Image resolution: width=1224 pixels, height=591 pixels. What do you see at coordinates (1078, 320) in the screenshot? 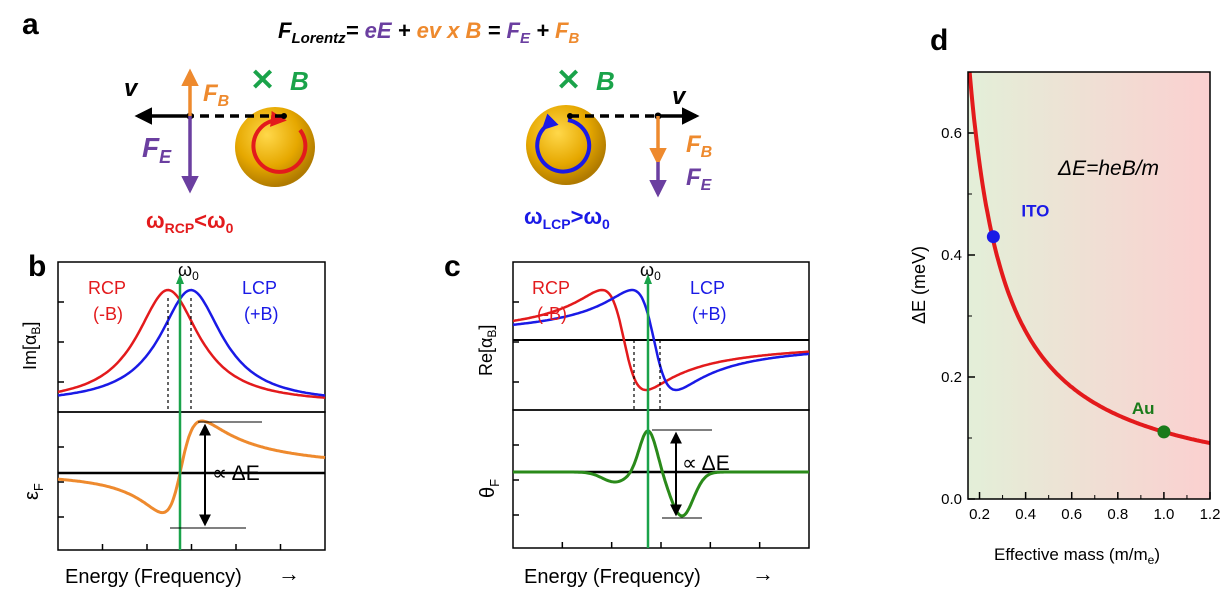
I see `chart-points: ITO Au` at bounding box center [1078, 320].